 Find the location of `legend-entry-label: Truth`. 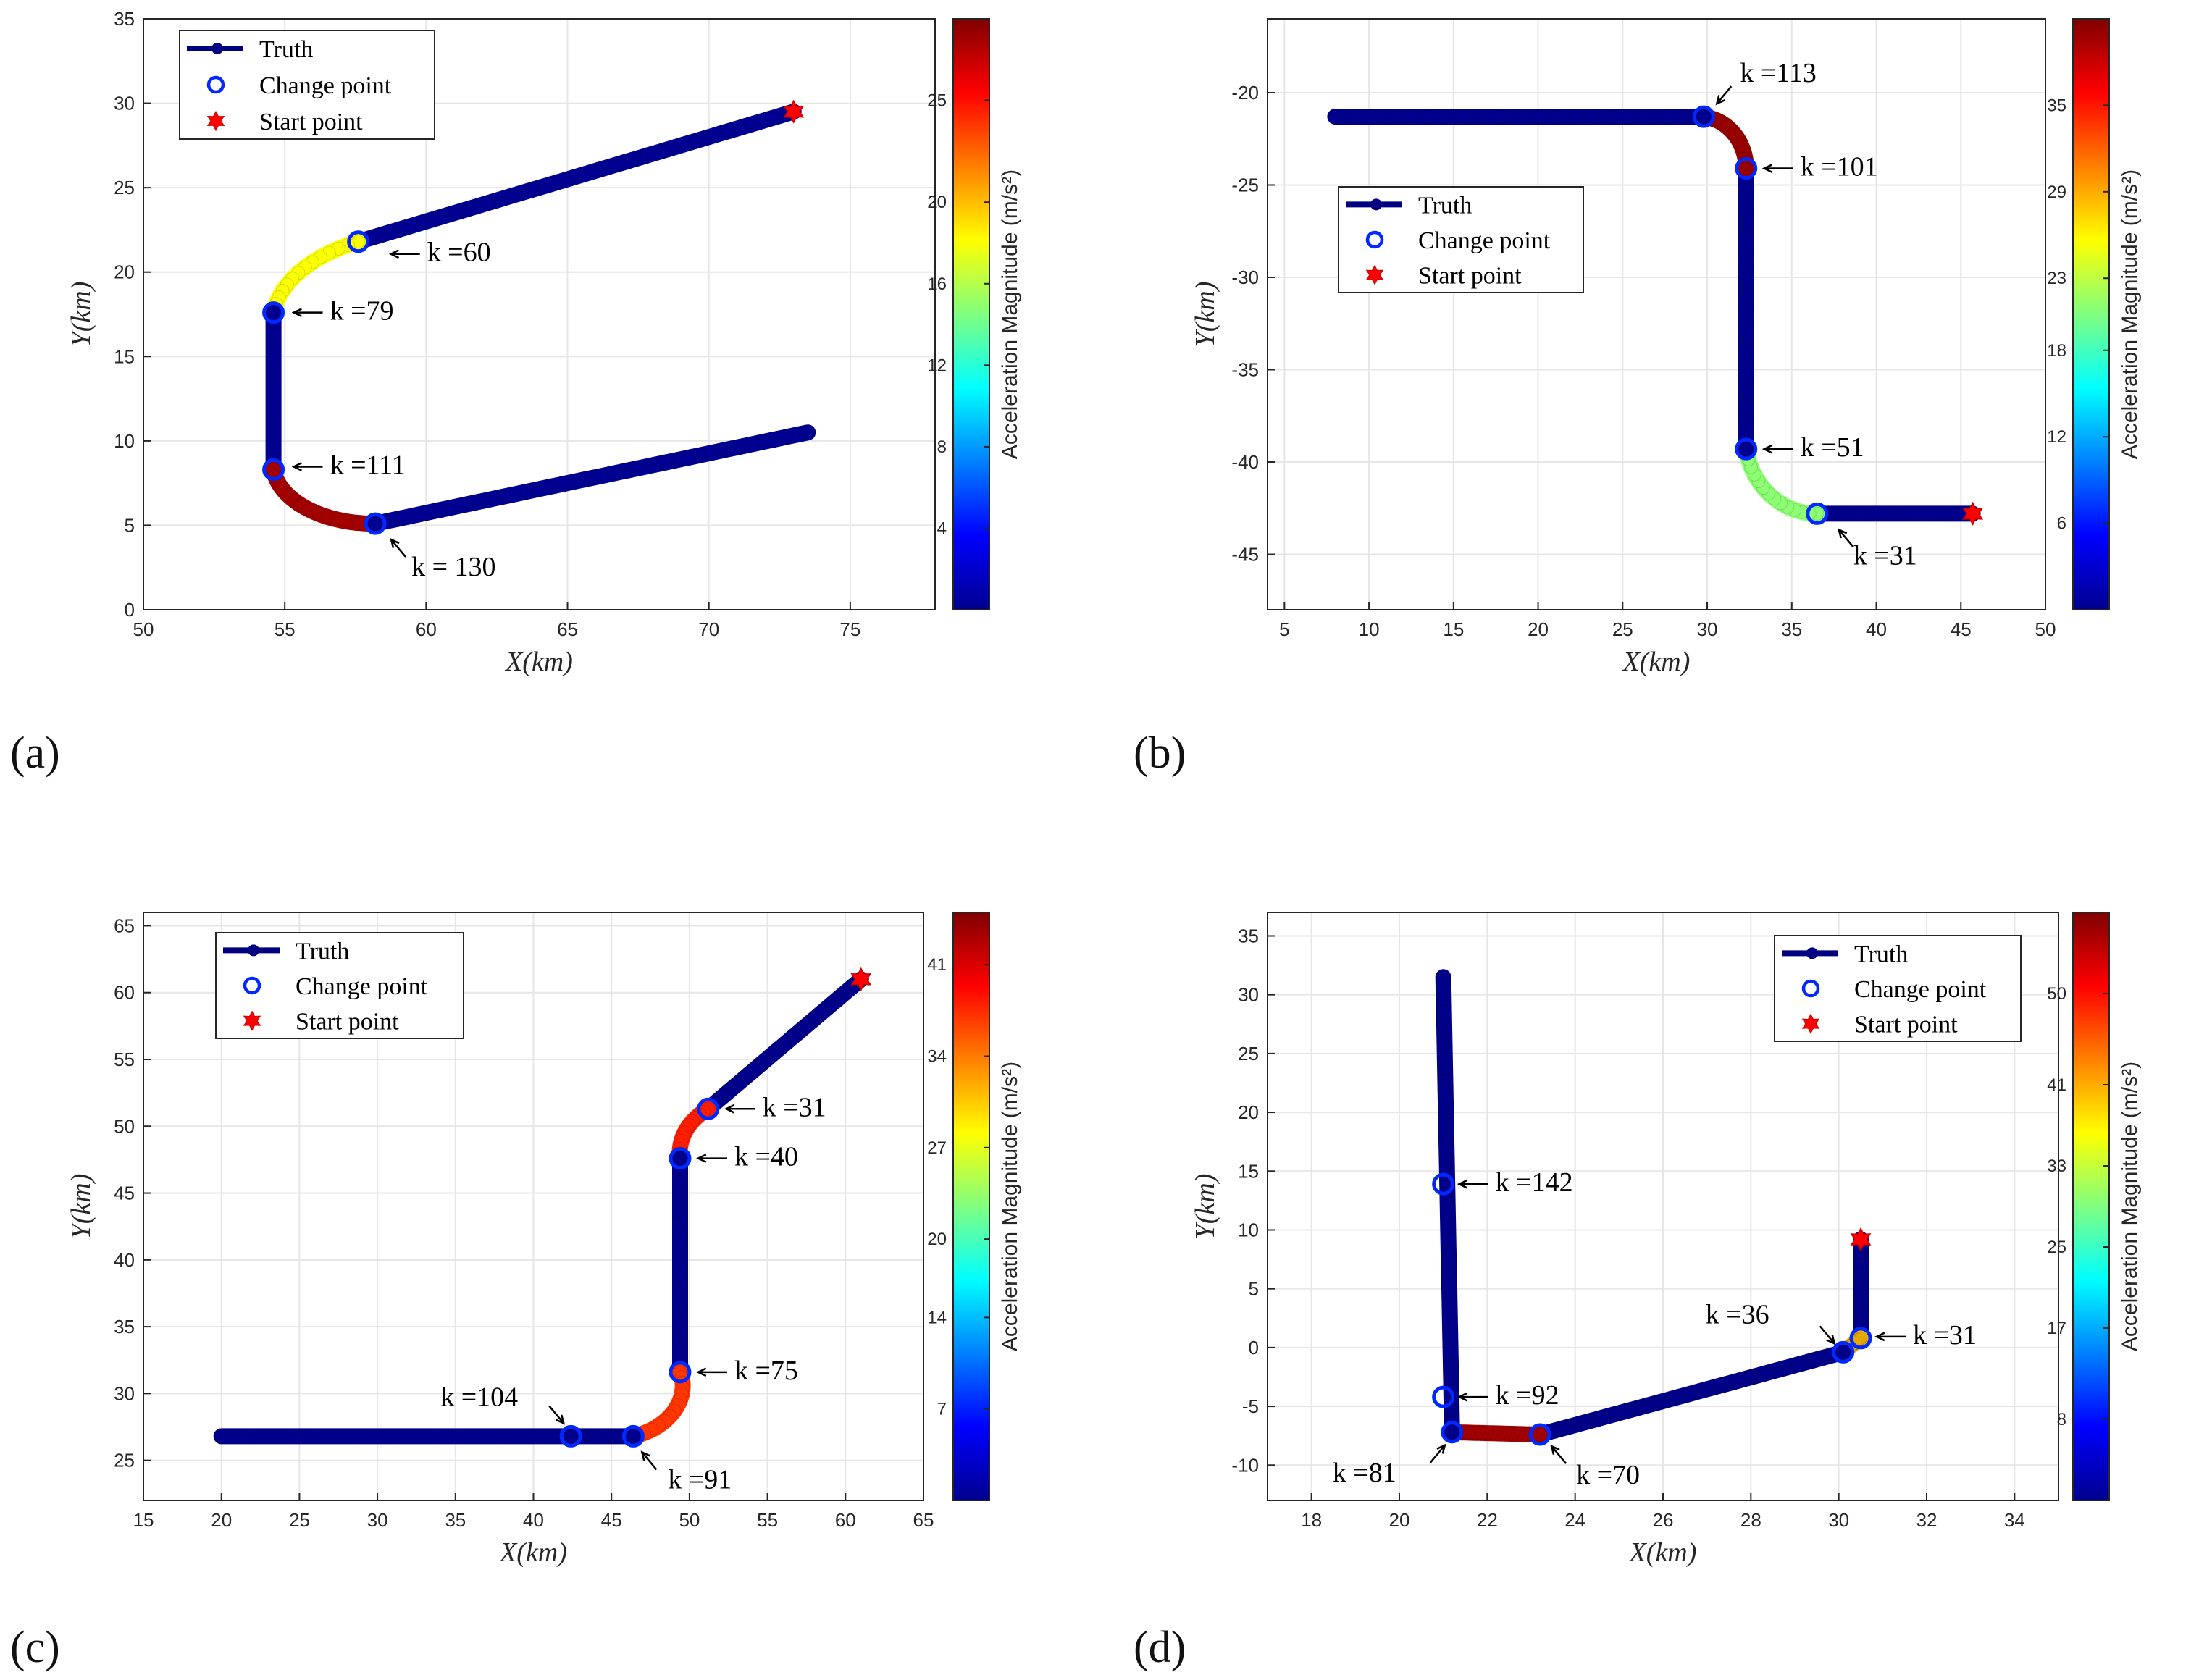

legend-entry-label: Truth is located at coordinates (322, 951).